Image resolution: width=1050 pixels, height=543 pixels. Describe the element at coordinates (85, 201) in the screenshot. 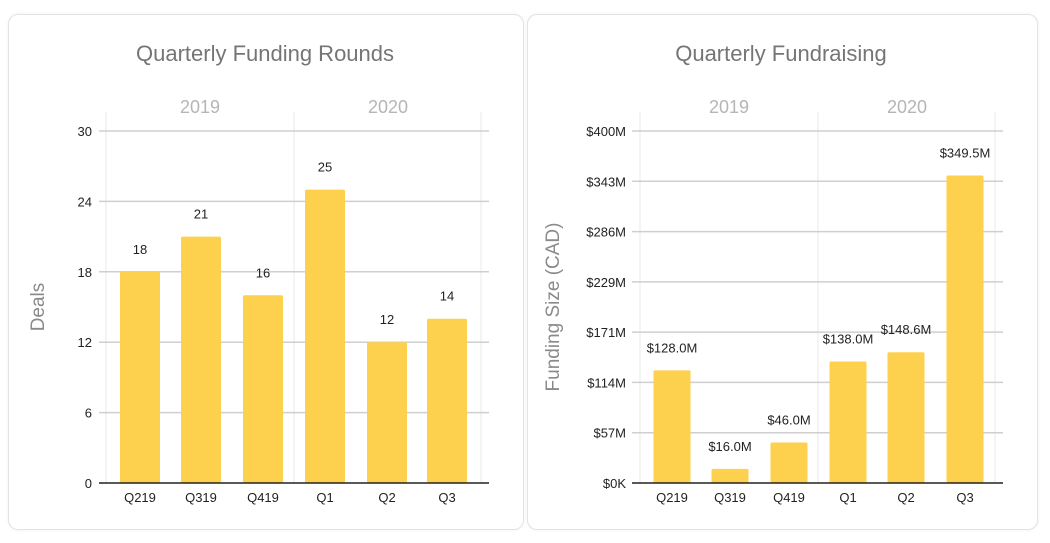

I see `y-tick-label: 24` at that location.